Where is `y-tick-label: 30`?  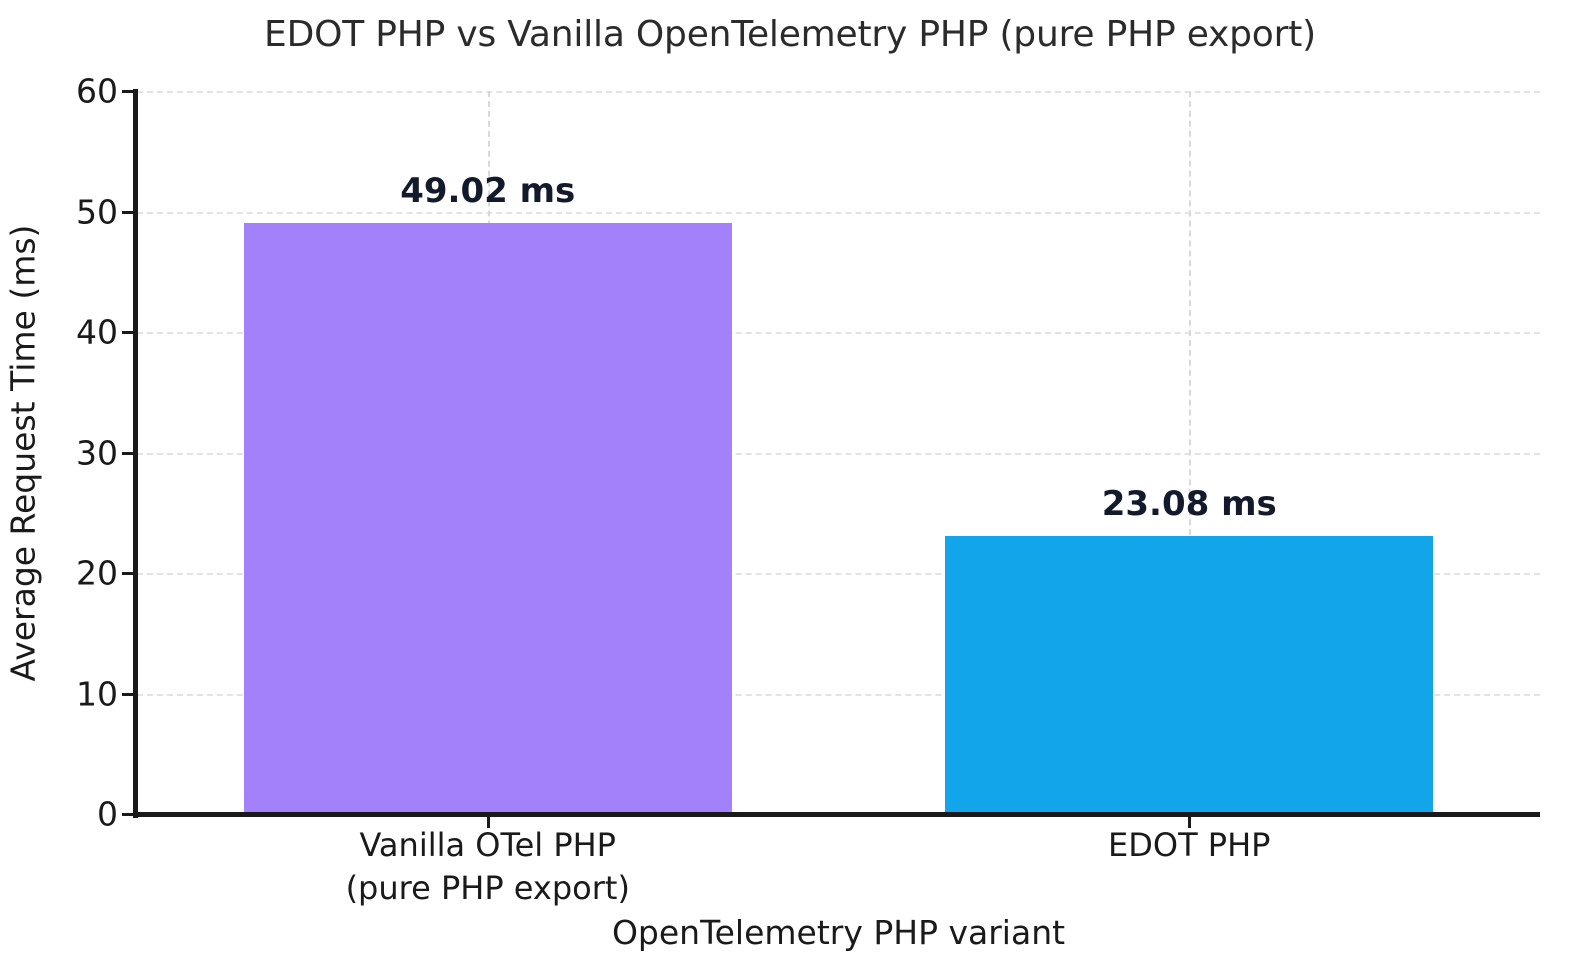 y-tick-label: 30 is located at coordinates (97, 452).